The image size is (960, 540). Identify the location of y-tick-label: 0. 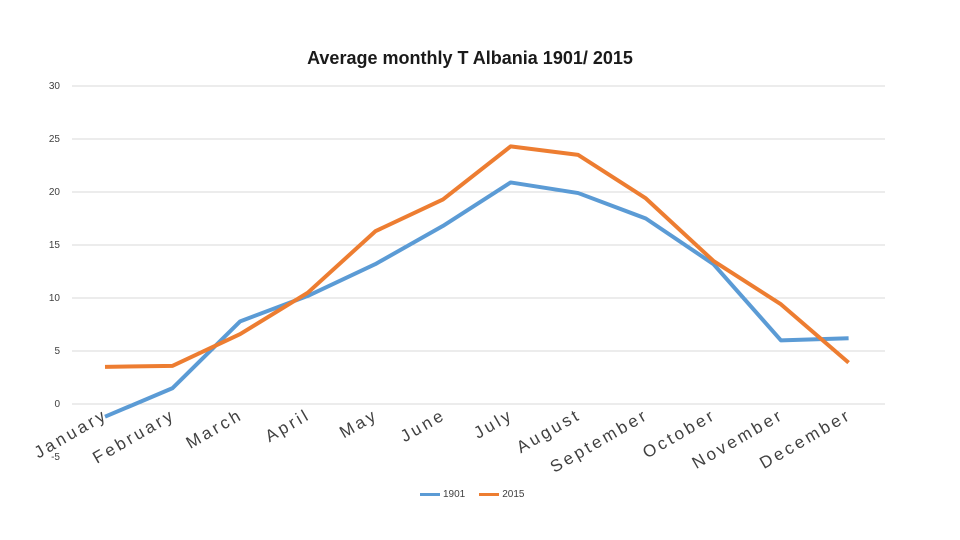
(57, 404).